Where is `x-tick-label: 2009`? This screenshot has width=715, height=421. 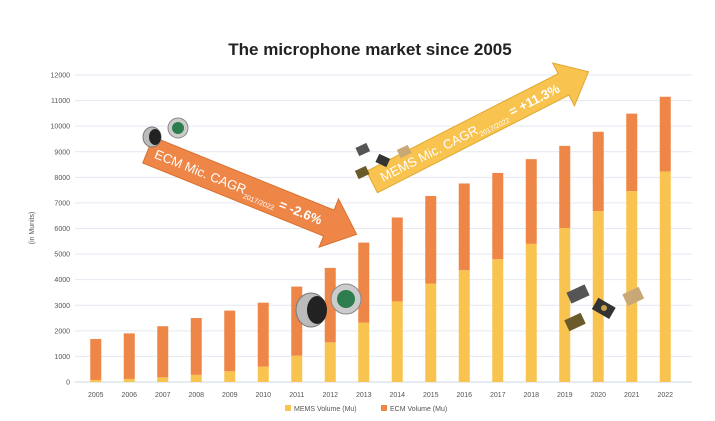
x-tick-label: 2009 is located at coordinates (230, 395).